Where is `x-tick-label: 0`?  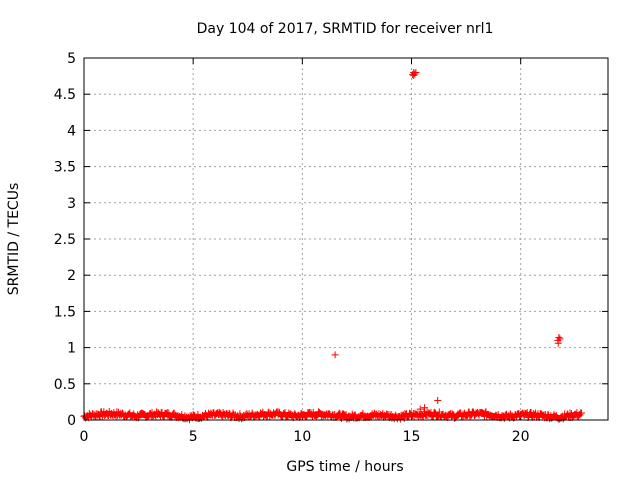
x-tick-label: 0 is located at coordinates (84, 437).